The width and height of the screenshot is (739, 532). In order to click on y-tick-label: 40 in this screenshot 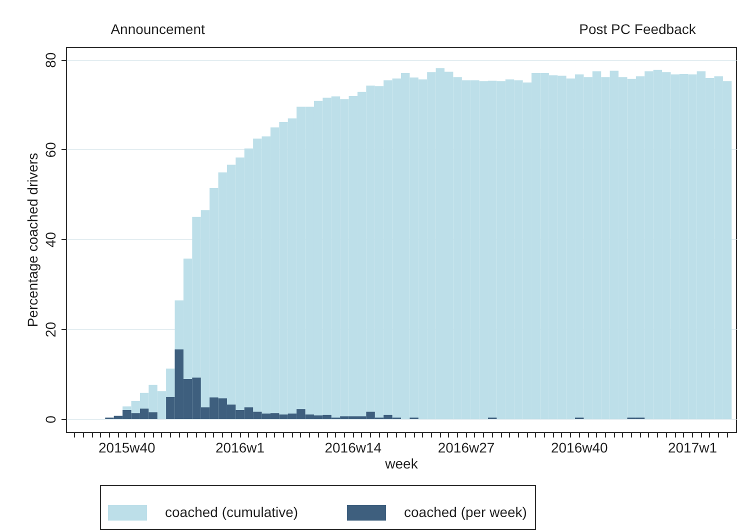, I will do `click(50, 240)`.